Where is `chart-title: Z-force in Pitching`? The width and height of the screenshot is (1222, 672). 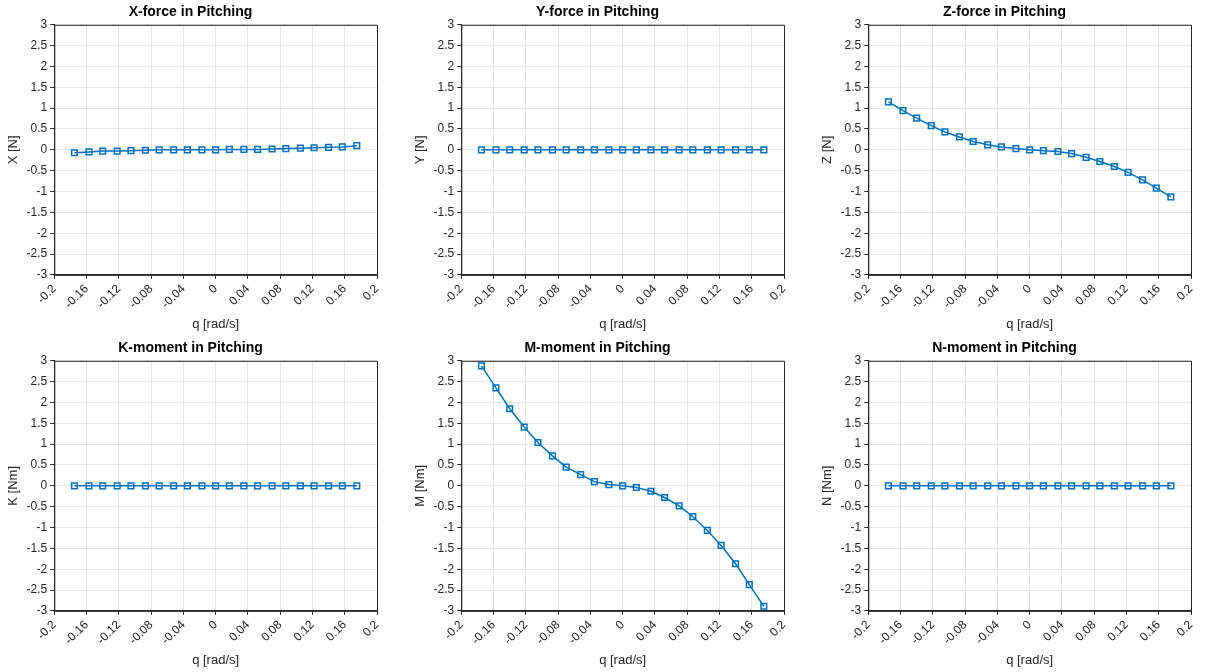
chart-title: Z-force in Pitching is located at coordinates (1004, 11).